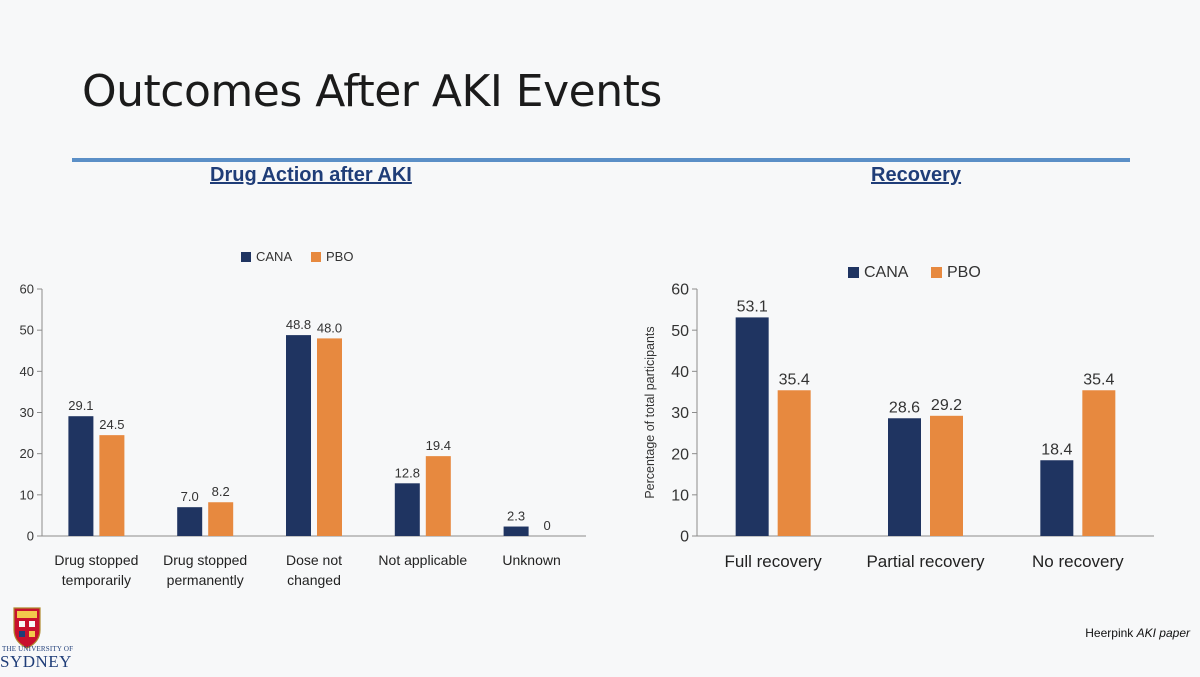  What do you see at coordinates (650, 412) in the screenshot?
I see `y-axis-title: Percentage of total participants` at bounding box center [650, 412].